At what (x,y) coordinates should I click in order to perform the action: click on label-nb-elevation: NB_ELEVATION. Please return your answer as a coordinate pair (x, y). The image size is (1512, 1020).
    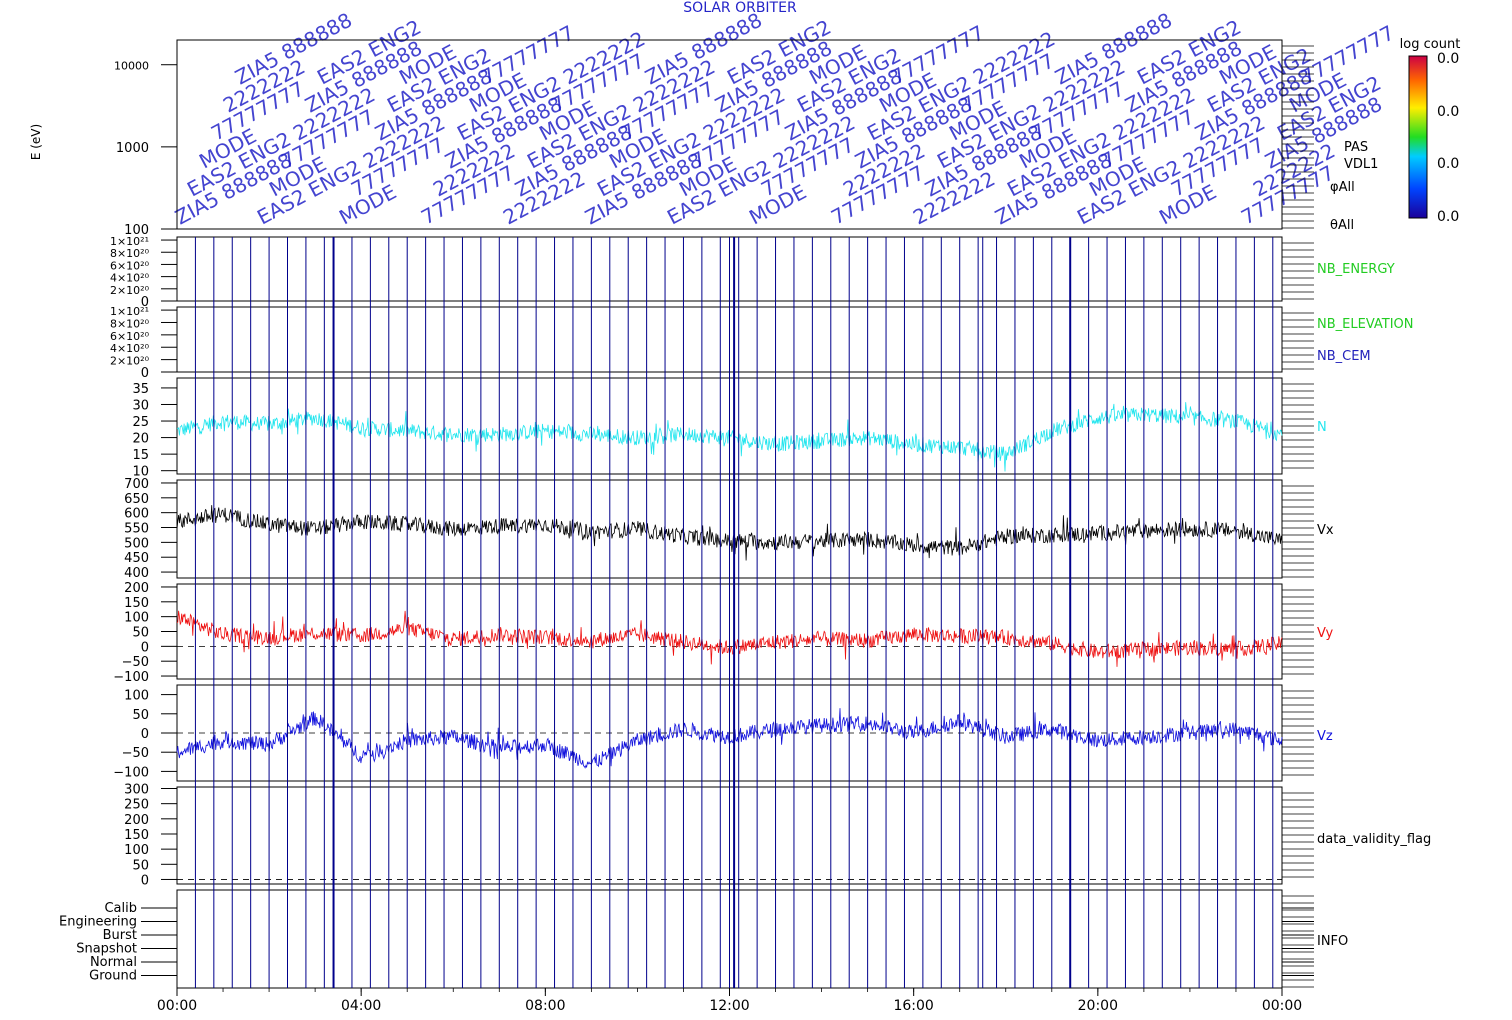
    Looking at the image, I should click on (1365, 324).